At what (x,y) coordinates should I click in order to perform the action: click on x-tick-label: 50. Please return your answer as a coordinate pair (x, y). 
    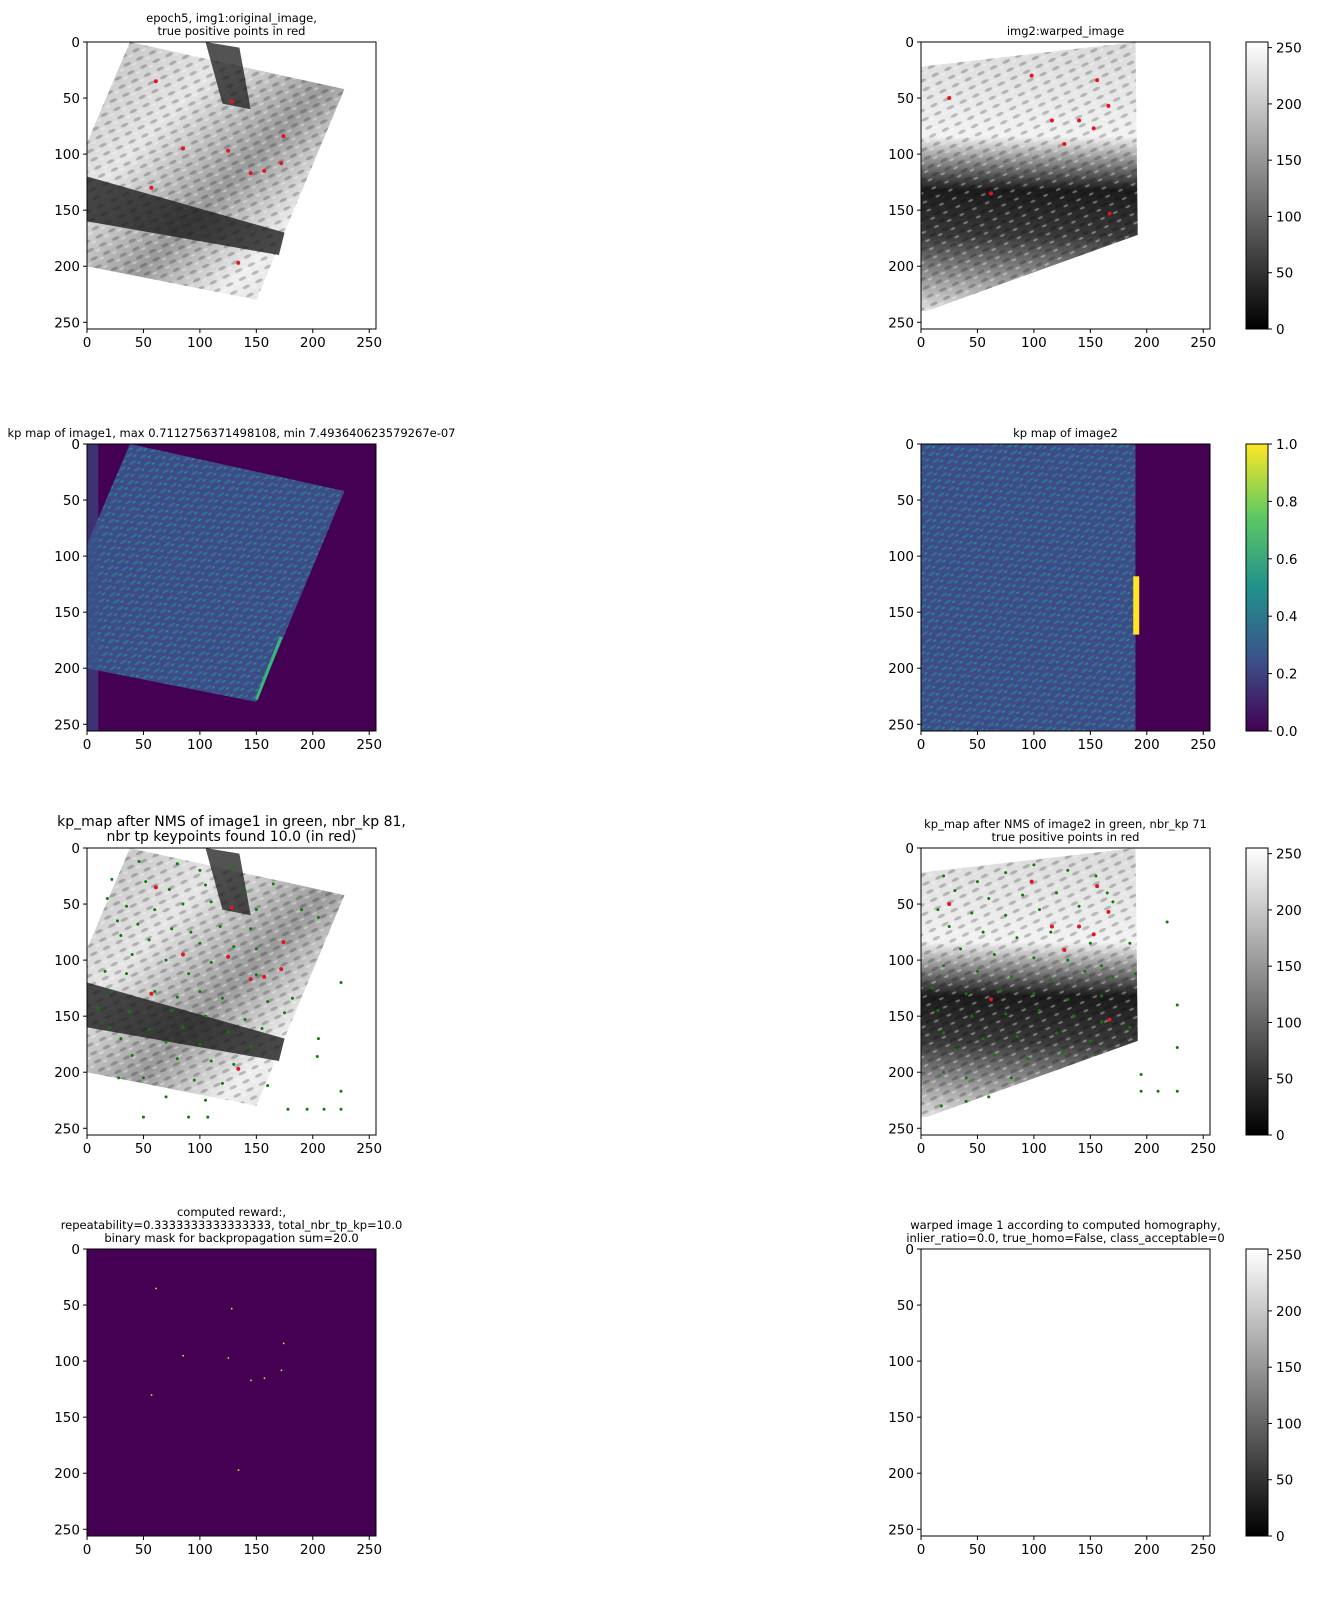
    Looking at the image, I should click on (977, 343).